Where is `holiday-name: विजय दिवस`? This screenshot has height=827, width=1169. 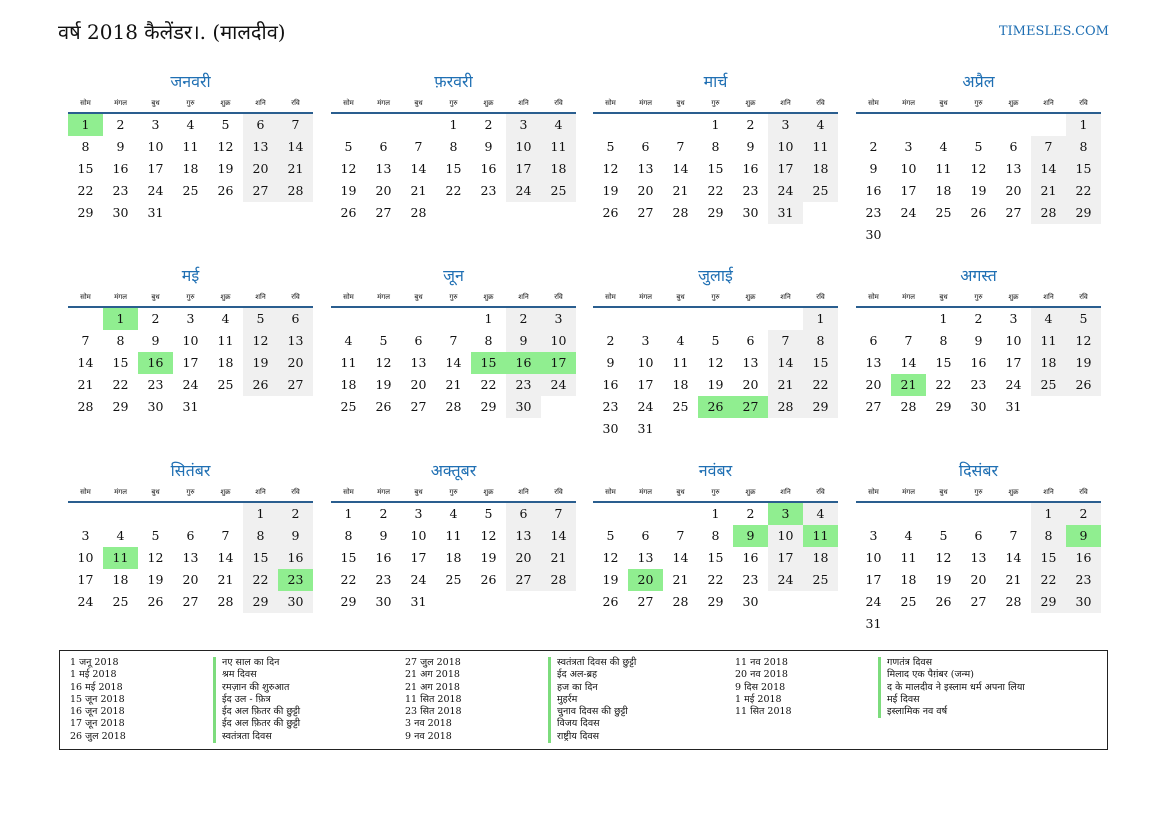
holiday-name: विजय दिवस is located at coordinates (578, 724).